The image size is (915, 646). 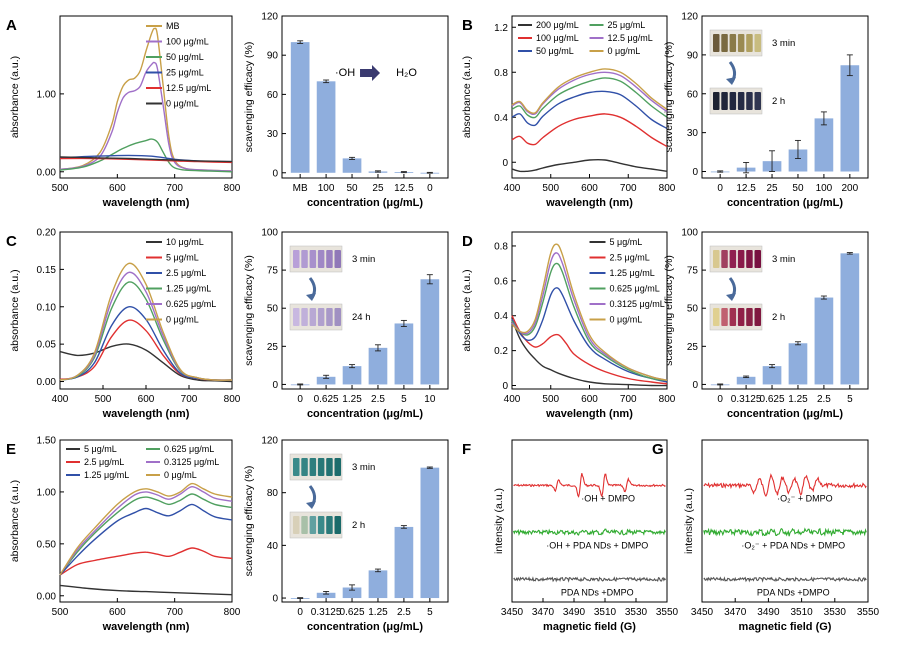 What do you see at coordinates (361, 317) in the screenshot?
I see `inset-label-bottom: 24 h` at bounding box center [361, 317].